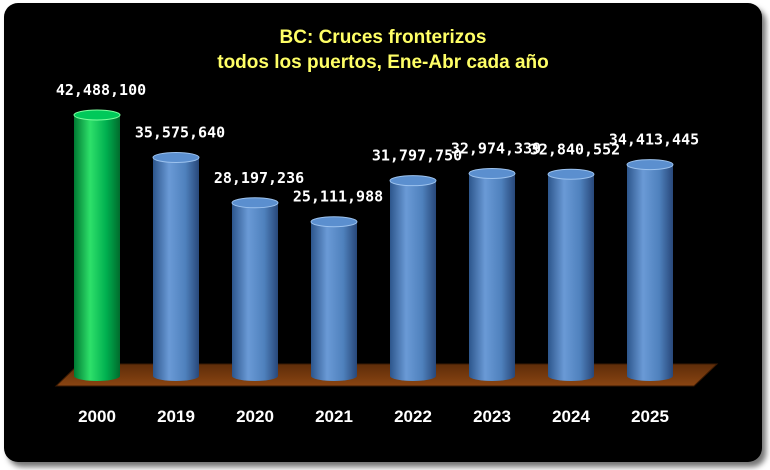 The width and height of the screenshot is (770, 470). Describe the element at coordinates (492, 173) in the screenshot. I see `bar-cap-2023` at that location.